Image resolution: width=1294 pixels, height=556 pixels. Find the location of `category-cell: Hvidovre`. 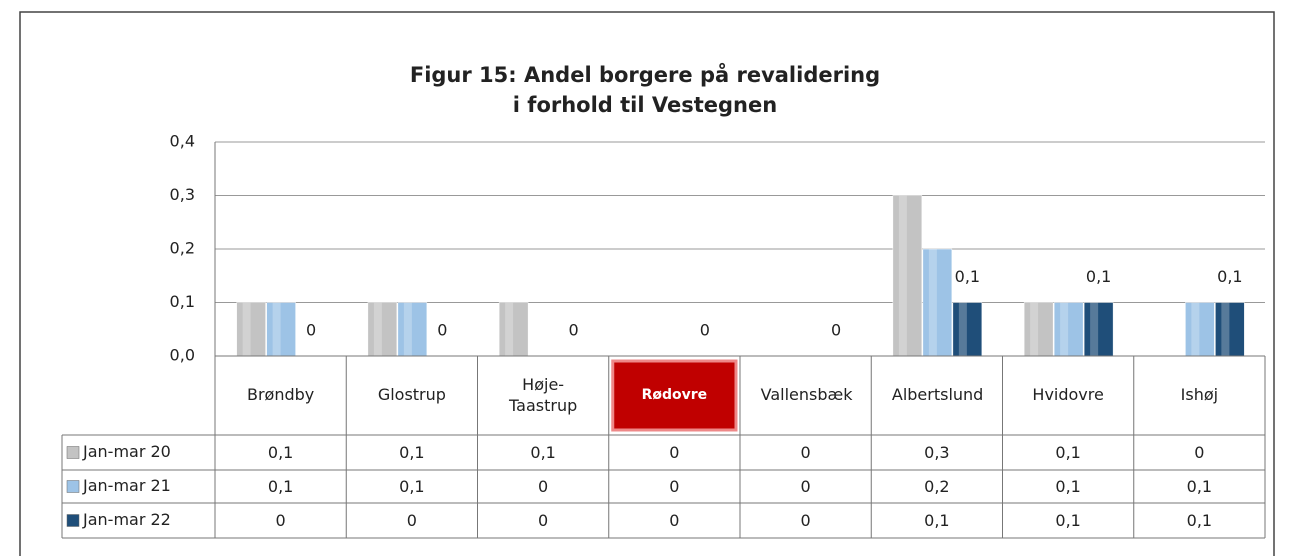

category-cell: Hvidovre is located at coordinates (1068, 395).